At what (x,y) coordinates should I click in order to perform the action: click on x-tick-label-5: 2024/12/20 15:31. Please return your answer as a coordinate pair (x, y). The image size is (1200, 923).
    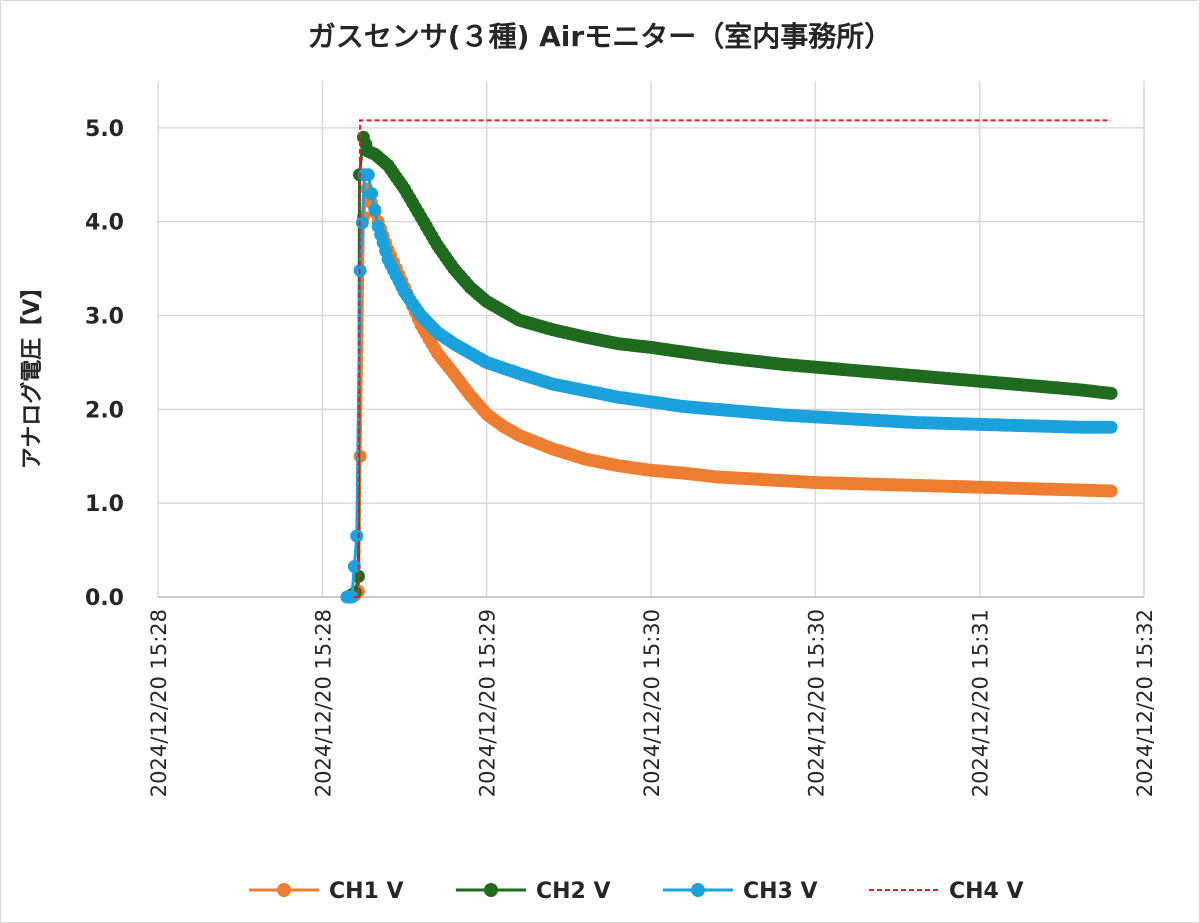
    Looking at the image, I should click on (981, 703).